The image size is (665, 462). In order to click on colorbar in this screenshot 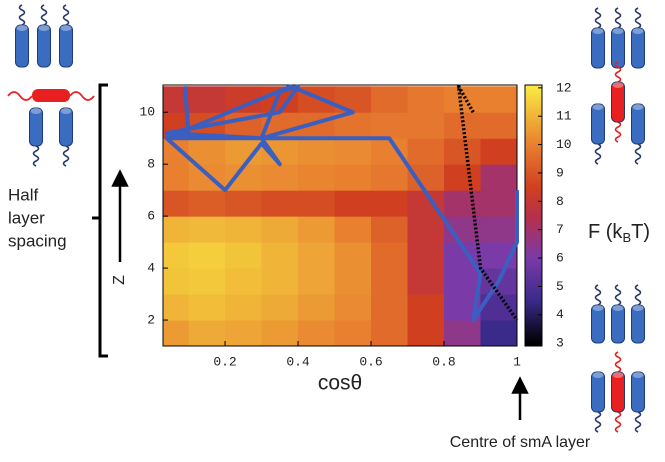, I will do `click(533, 215)`.